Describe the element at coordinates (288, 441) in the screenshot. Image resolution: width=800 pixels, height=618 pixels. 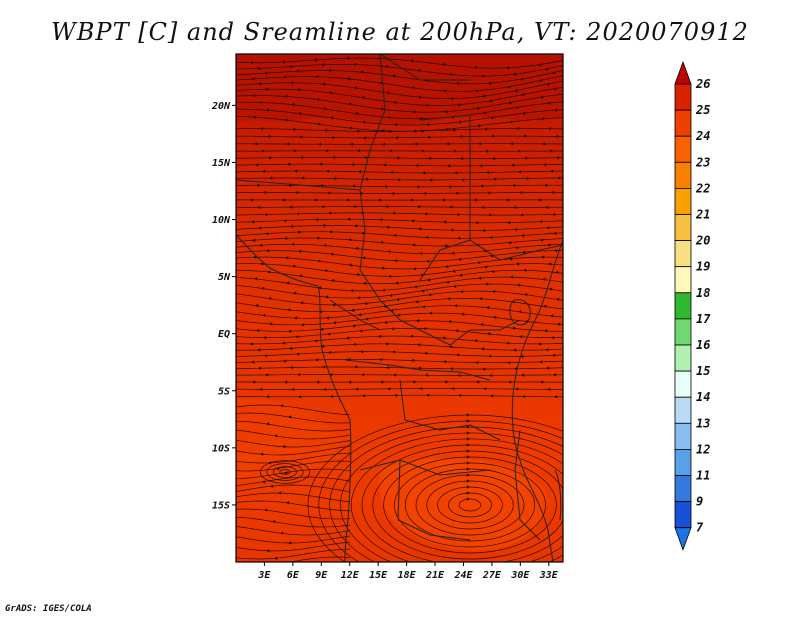
I see `wbpt-light-patch-west` at that location.